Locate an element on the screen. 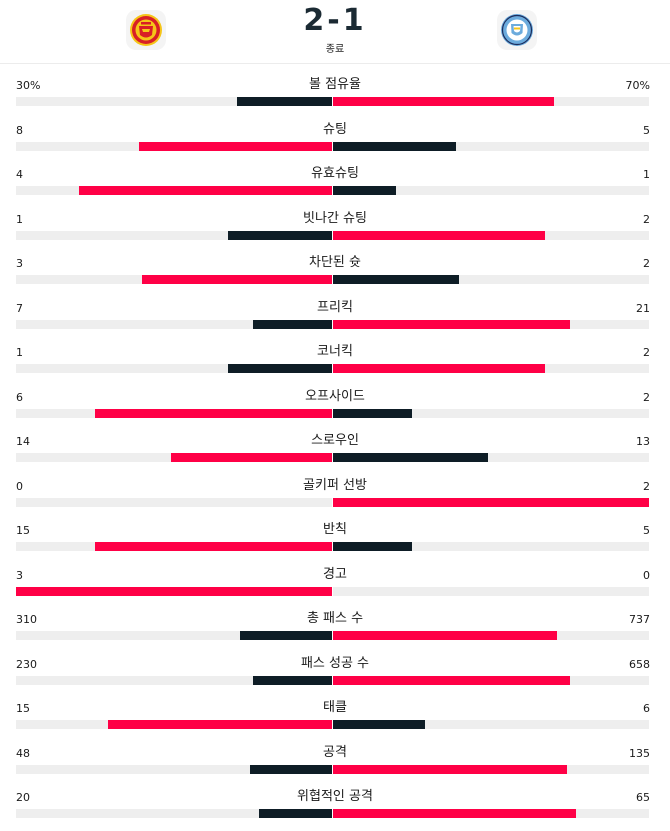  away-team-crest is located at coordinates (517, 30).